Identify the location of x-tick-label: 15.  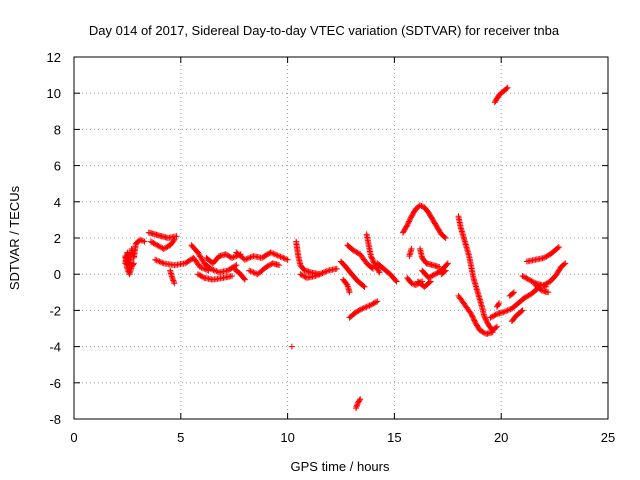
(394, 437).